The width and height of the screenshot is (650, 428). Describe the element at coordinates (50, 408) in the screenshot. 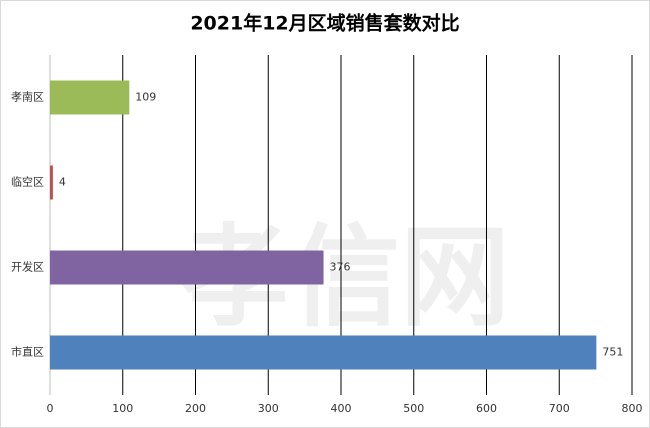

I see `x-tick-label: 0` at that location.